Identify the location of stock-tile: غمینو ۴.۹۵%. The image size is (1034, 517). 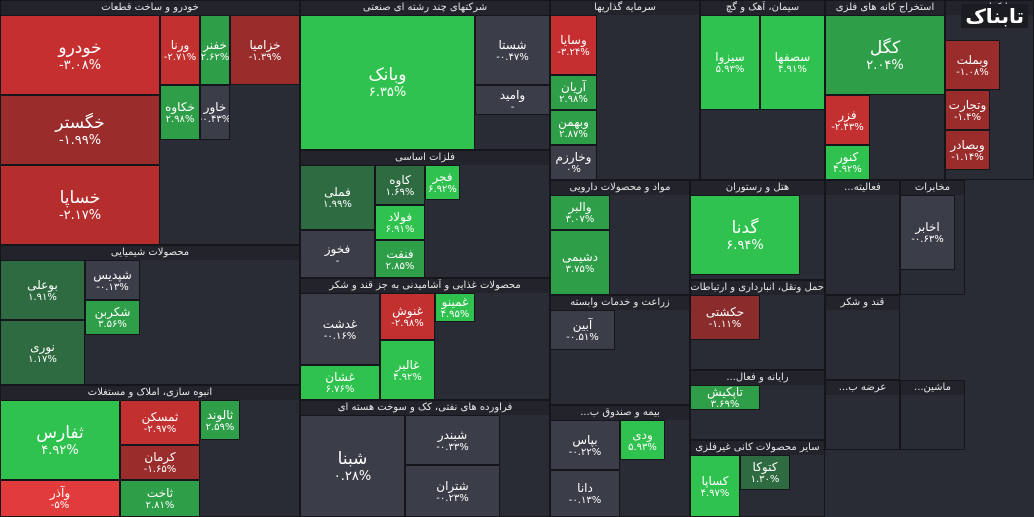
(455, 307).